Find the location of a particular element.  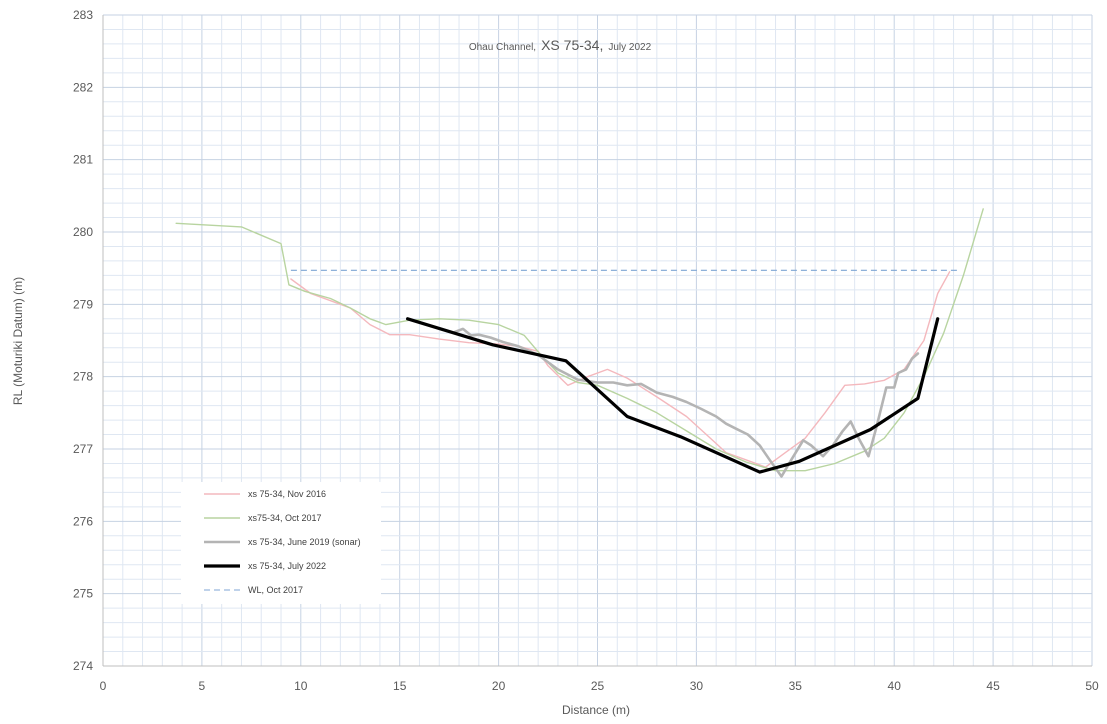

x-tick-label: 0 is located at coordinates (103, 686).